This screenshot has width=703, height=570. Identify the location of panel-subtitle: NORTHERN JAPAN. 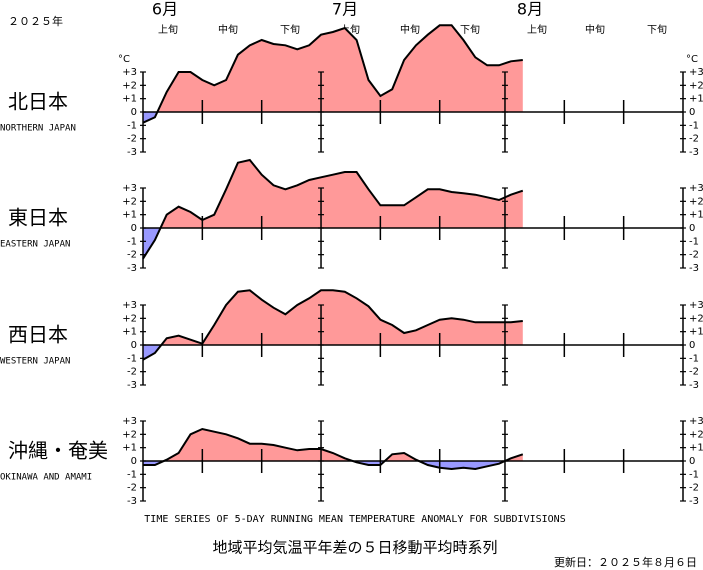
(38, 129).